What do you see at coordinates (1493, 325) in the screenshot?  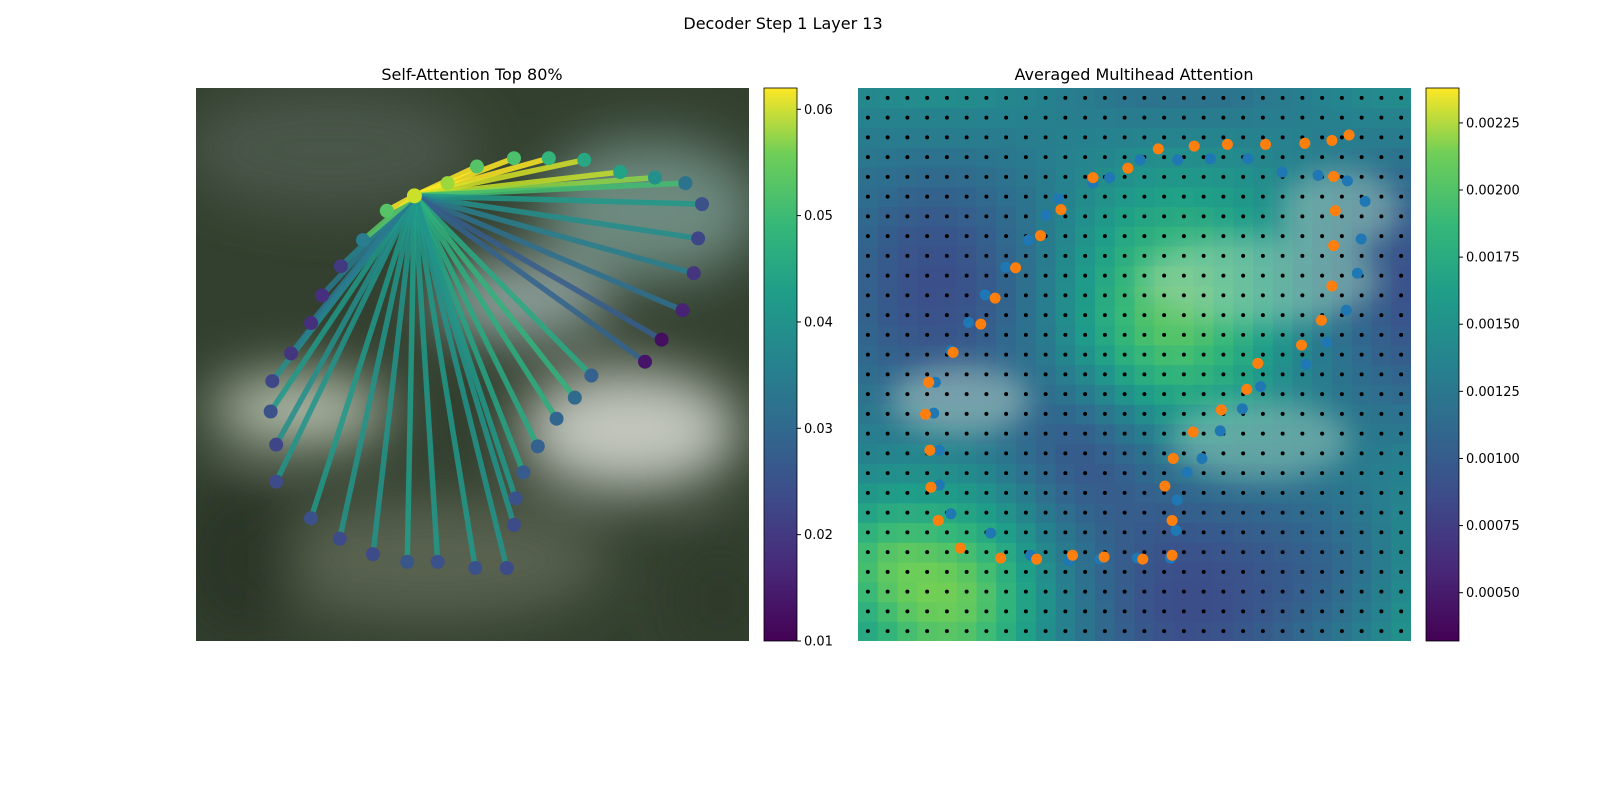 I see `colorbar-tick-label: 0.00150` at bounding box center [1493, 325].